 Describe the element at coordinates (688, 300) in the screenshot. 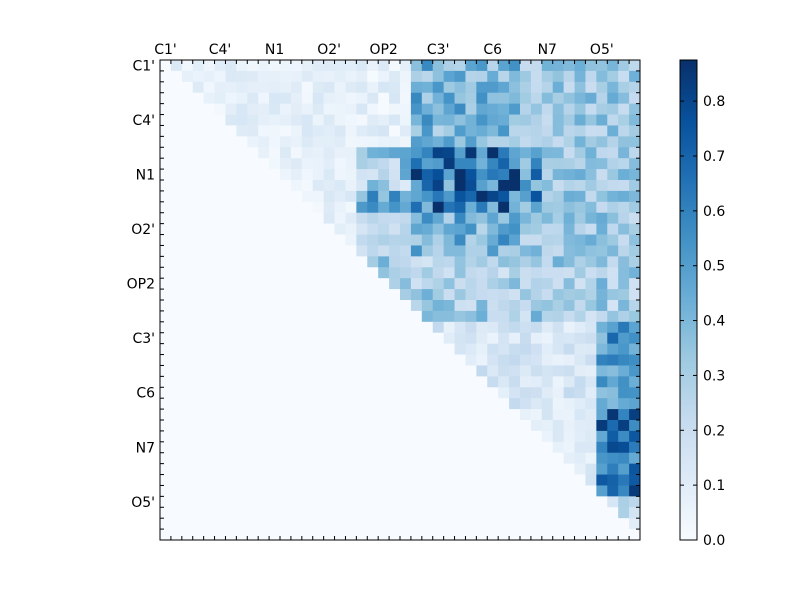

I see `colorbar` at that location.